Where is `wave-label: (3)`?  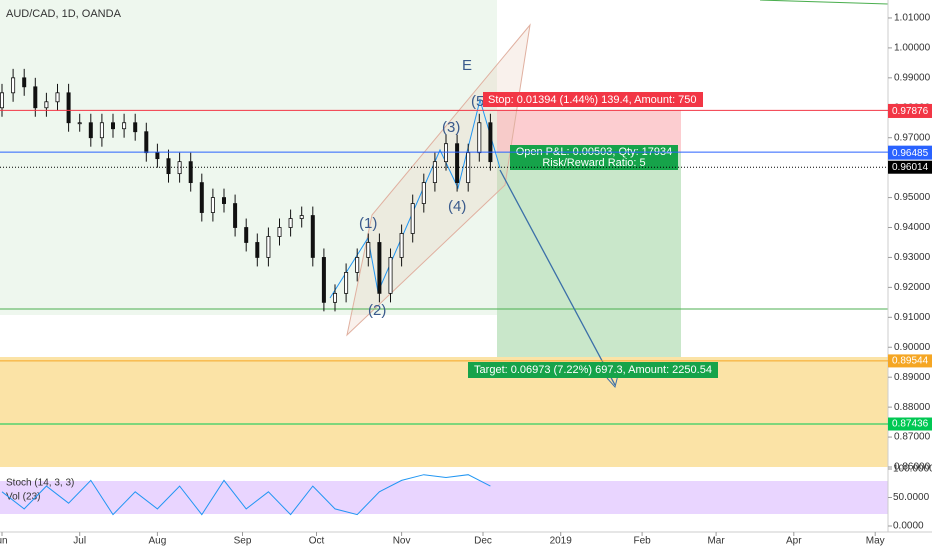
wave-label: (3) is located at coordinates (451, 127).